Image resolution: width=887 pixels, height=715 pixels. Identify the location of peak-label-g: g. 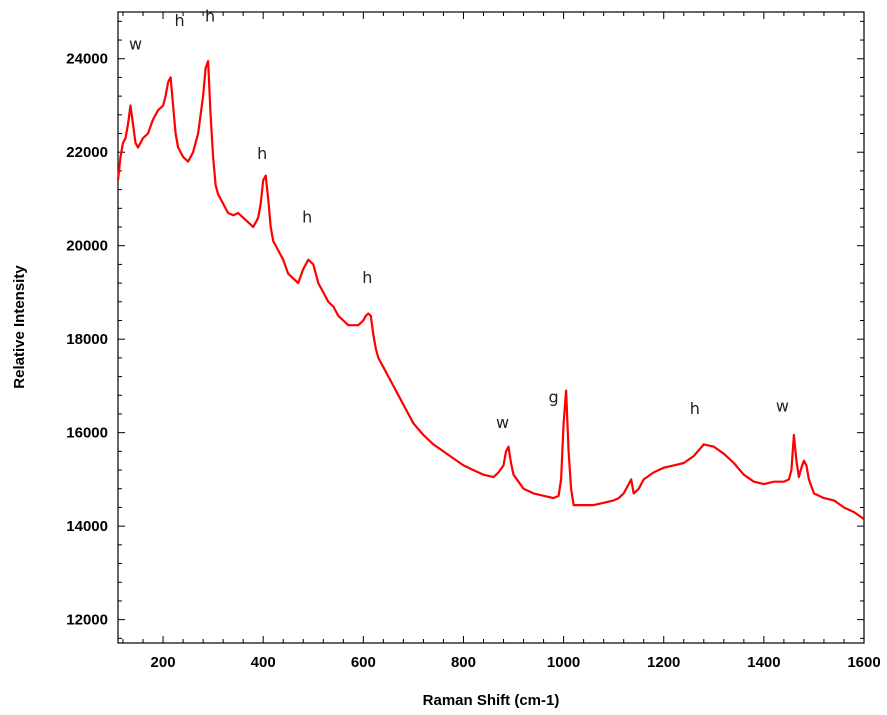
(554, 396).